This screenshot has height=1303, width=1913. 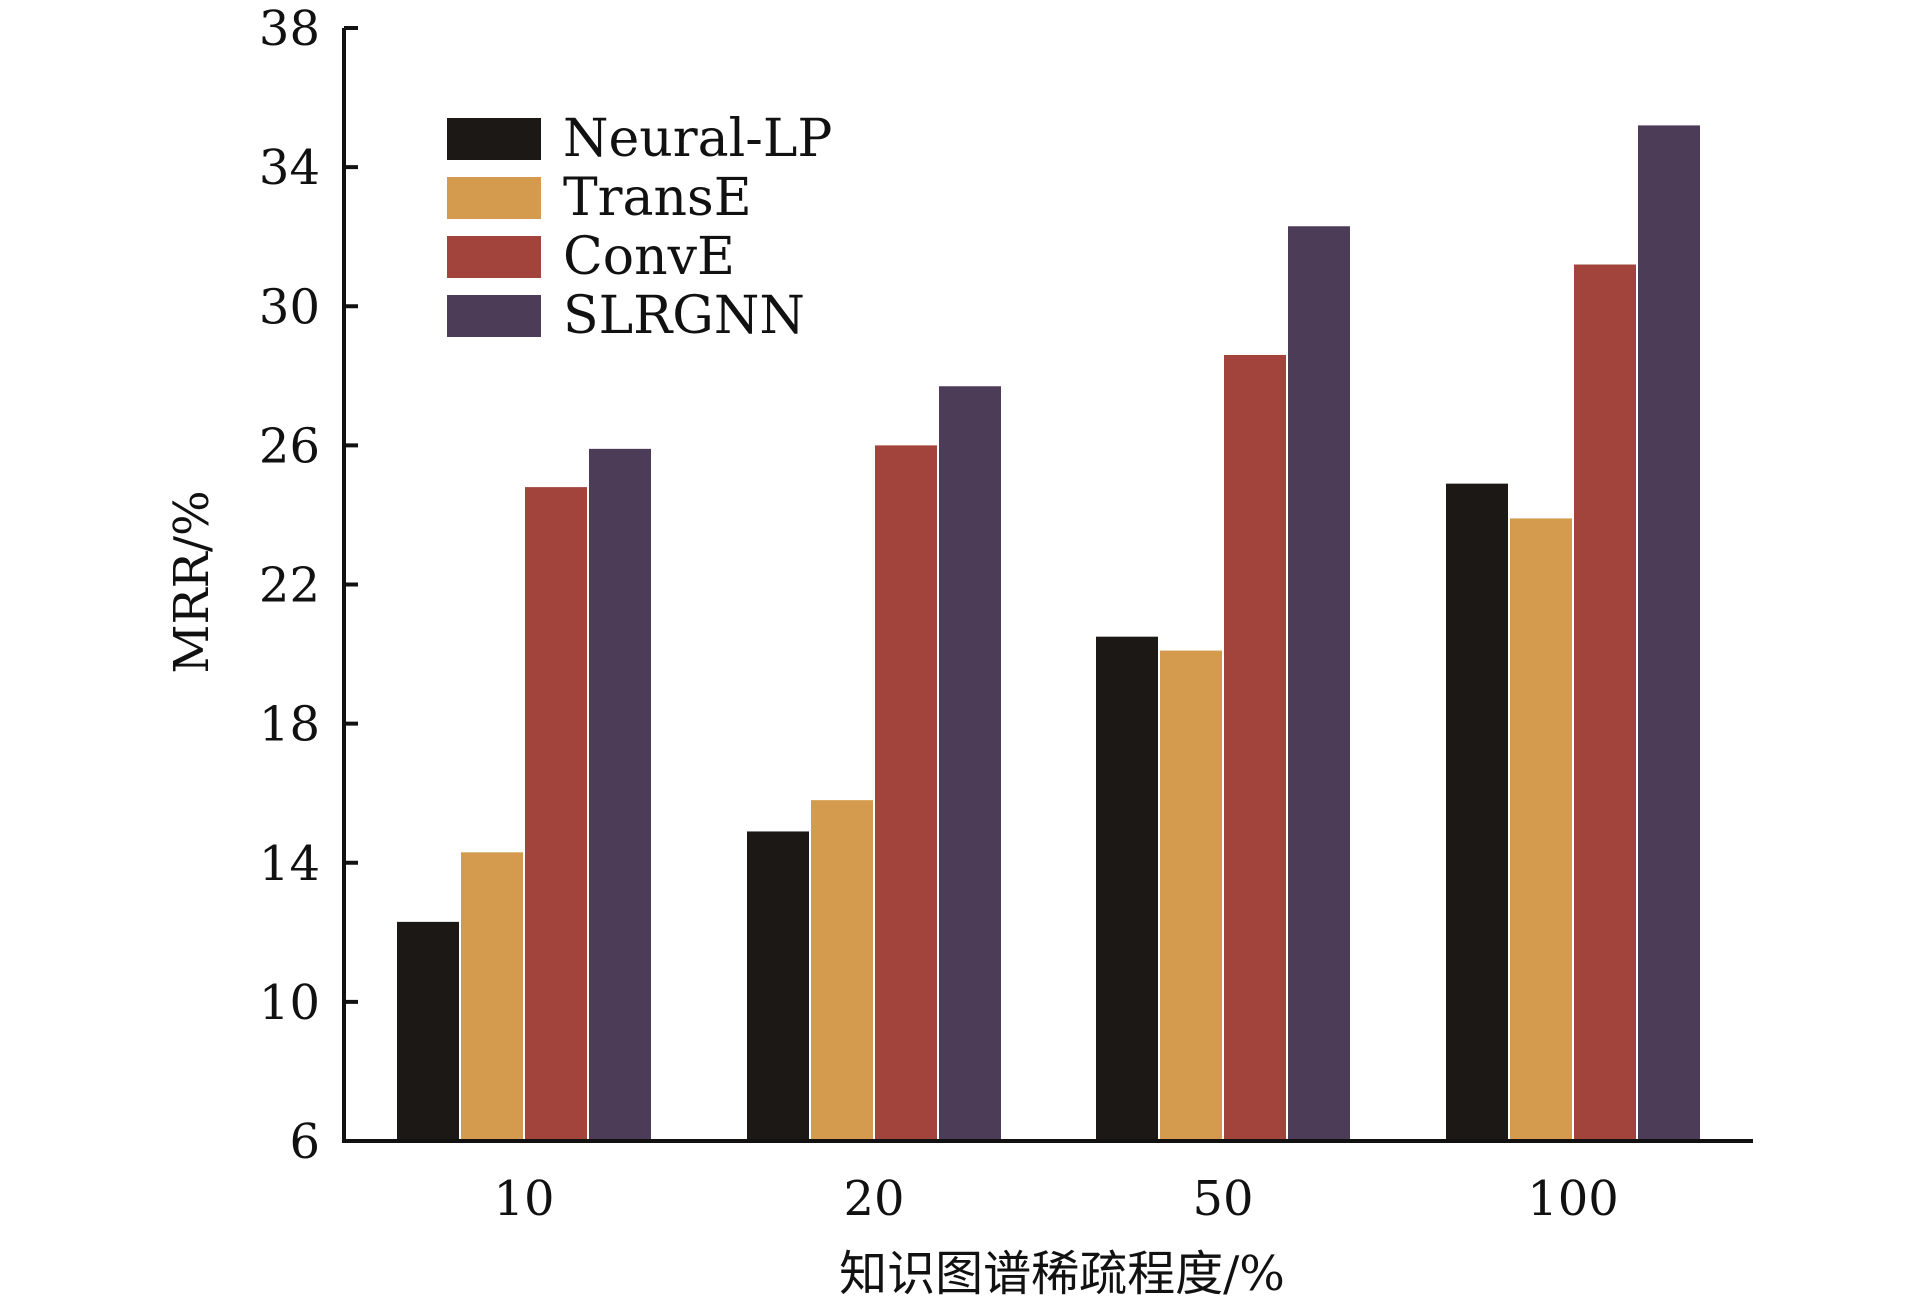 I want to click on x-axis-title: 知识图谱稀疏程度/%, so click(x=1062, y=1272).